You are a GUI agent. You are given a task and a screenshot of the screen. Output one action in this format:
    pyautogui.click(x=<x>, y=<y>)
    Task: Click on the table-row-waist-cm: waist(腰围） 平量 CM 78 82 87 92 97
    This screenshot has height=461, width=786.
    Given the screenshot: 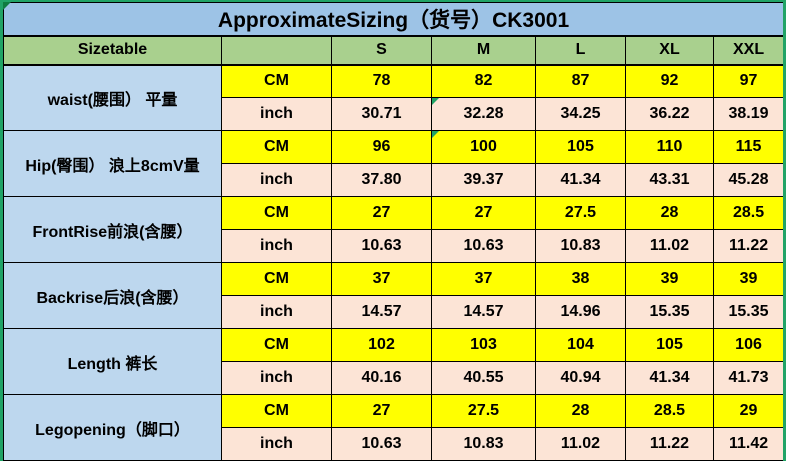 What is the action you would take?
    pyautogui.click(x=393, y=97)
    